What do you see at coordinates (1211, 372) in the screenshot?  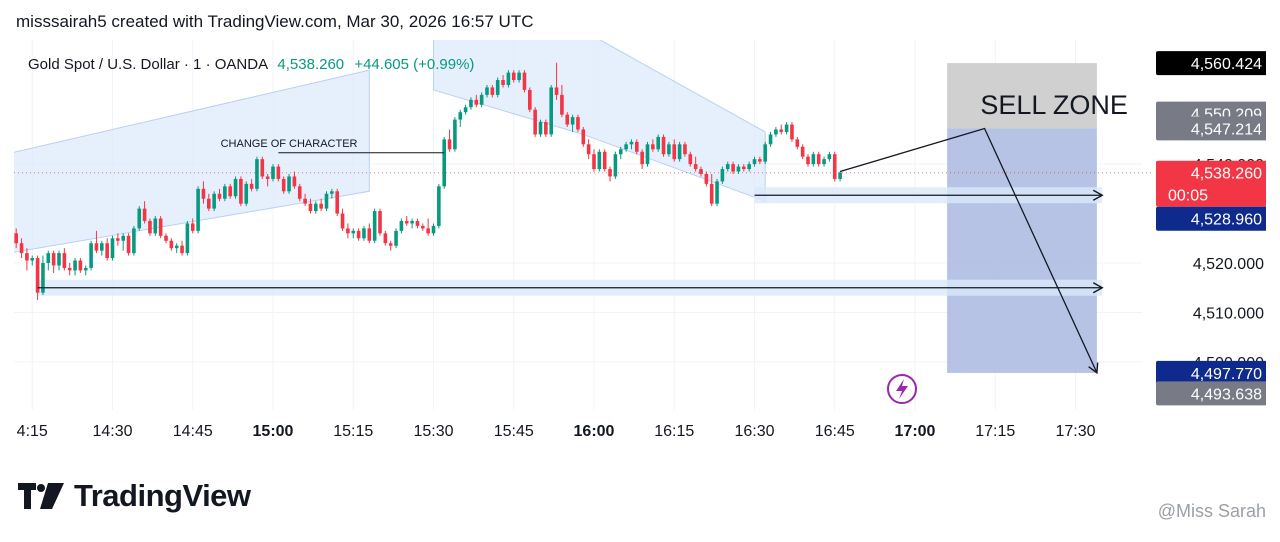 I see `price-label: 4,497.770` at bounding box center [1211, 372].